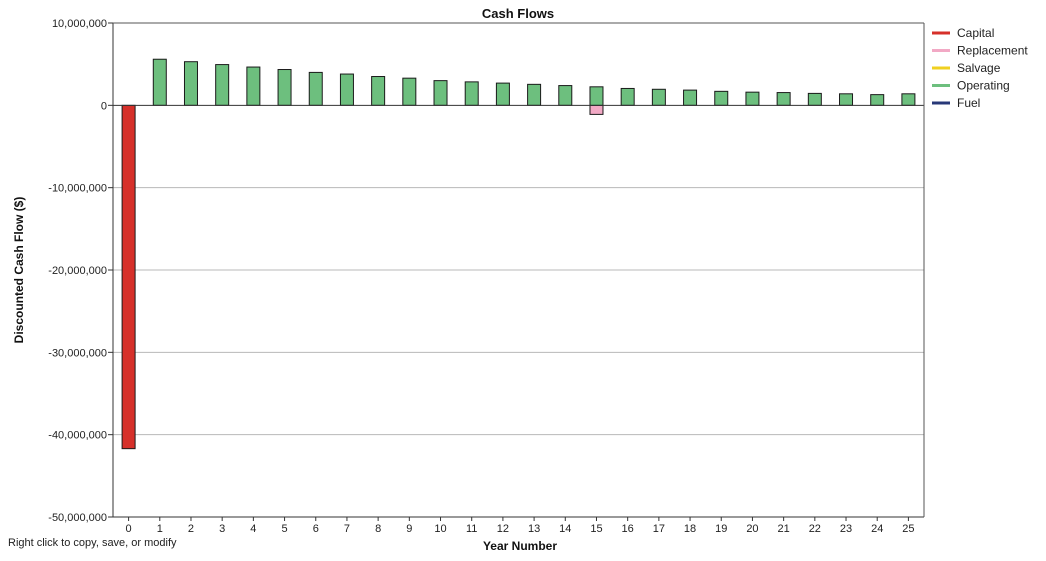 The width and height of the screenshot is (1046, 561). I want to click on y-axis-label: Discounted Cash Flow ($), so click(19, 270).